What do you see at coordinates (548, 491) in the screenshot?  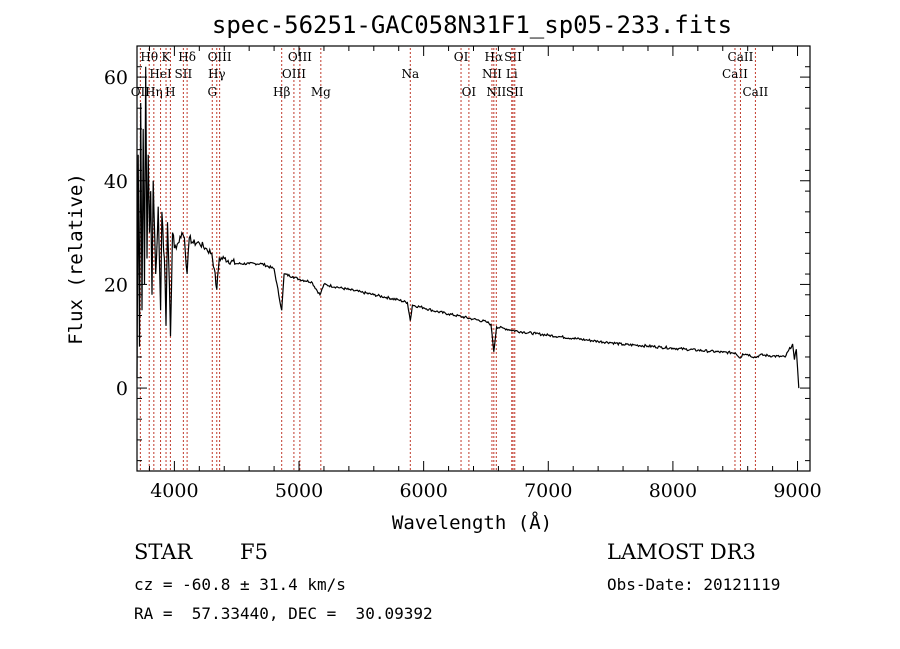 I see `x-tick-label: 7000` at bounding box center [548, 491].